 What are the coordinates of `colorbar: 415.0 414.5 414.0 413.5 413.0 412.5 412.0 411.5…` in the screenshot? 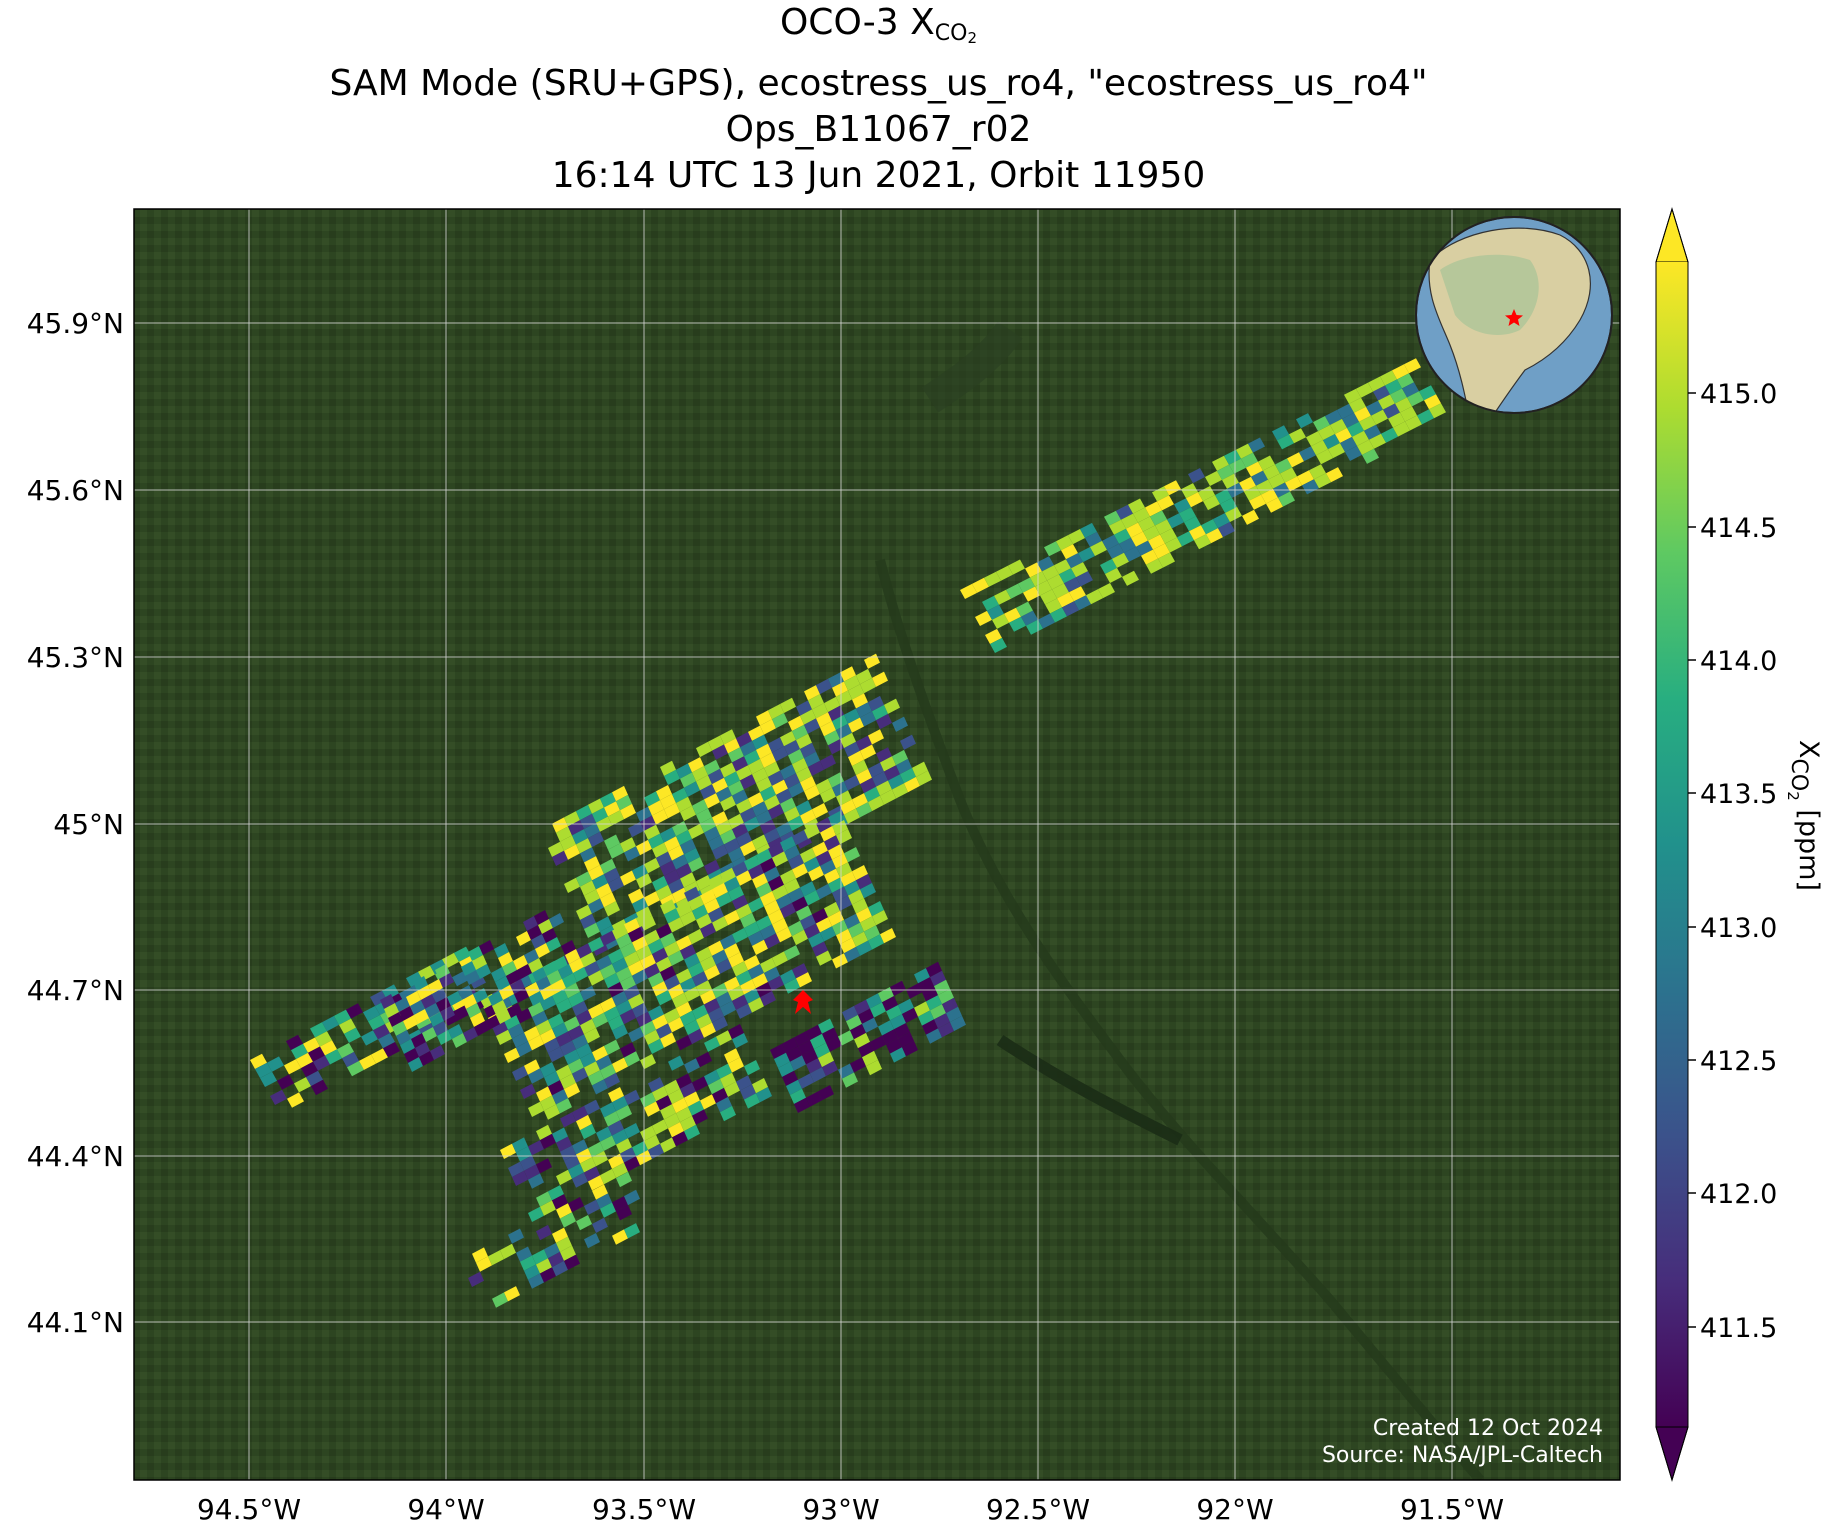 It's located at (1739, 844).